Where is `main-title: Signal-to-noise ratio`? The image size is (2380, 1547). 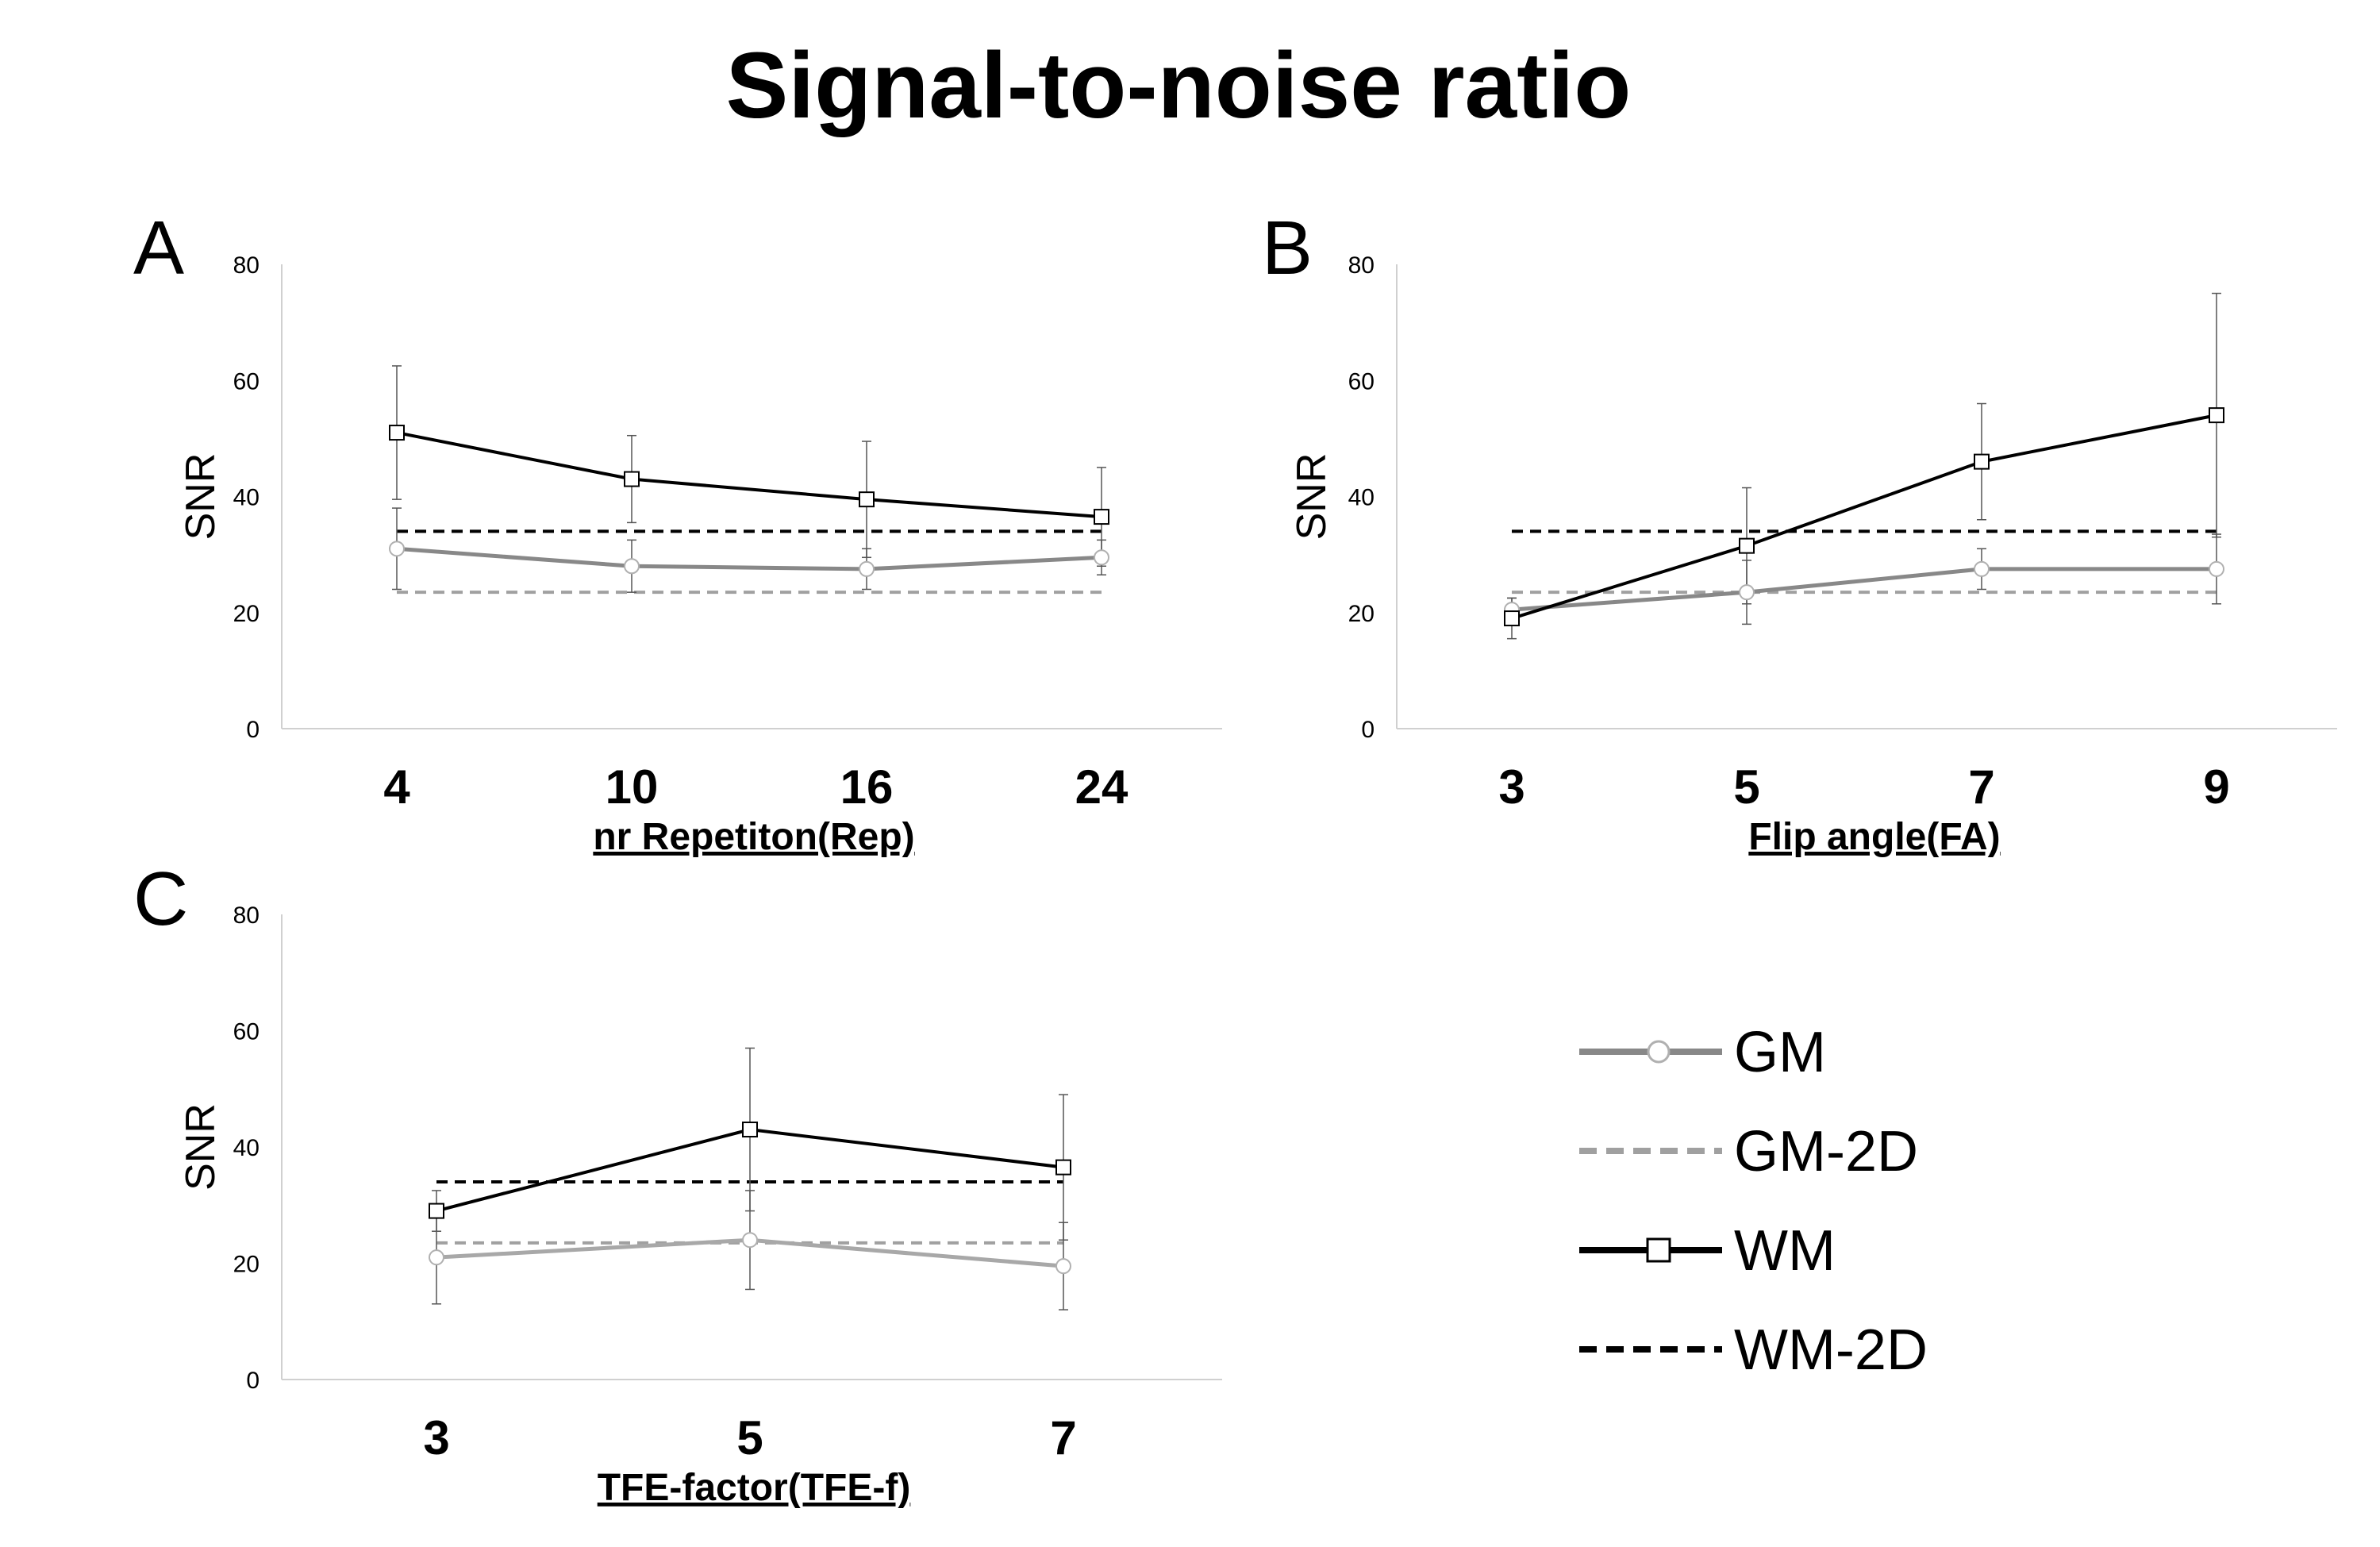 main-title: Signal-to-noise ratio is located at coordinates (1179, 85).